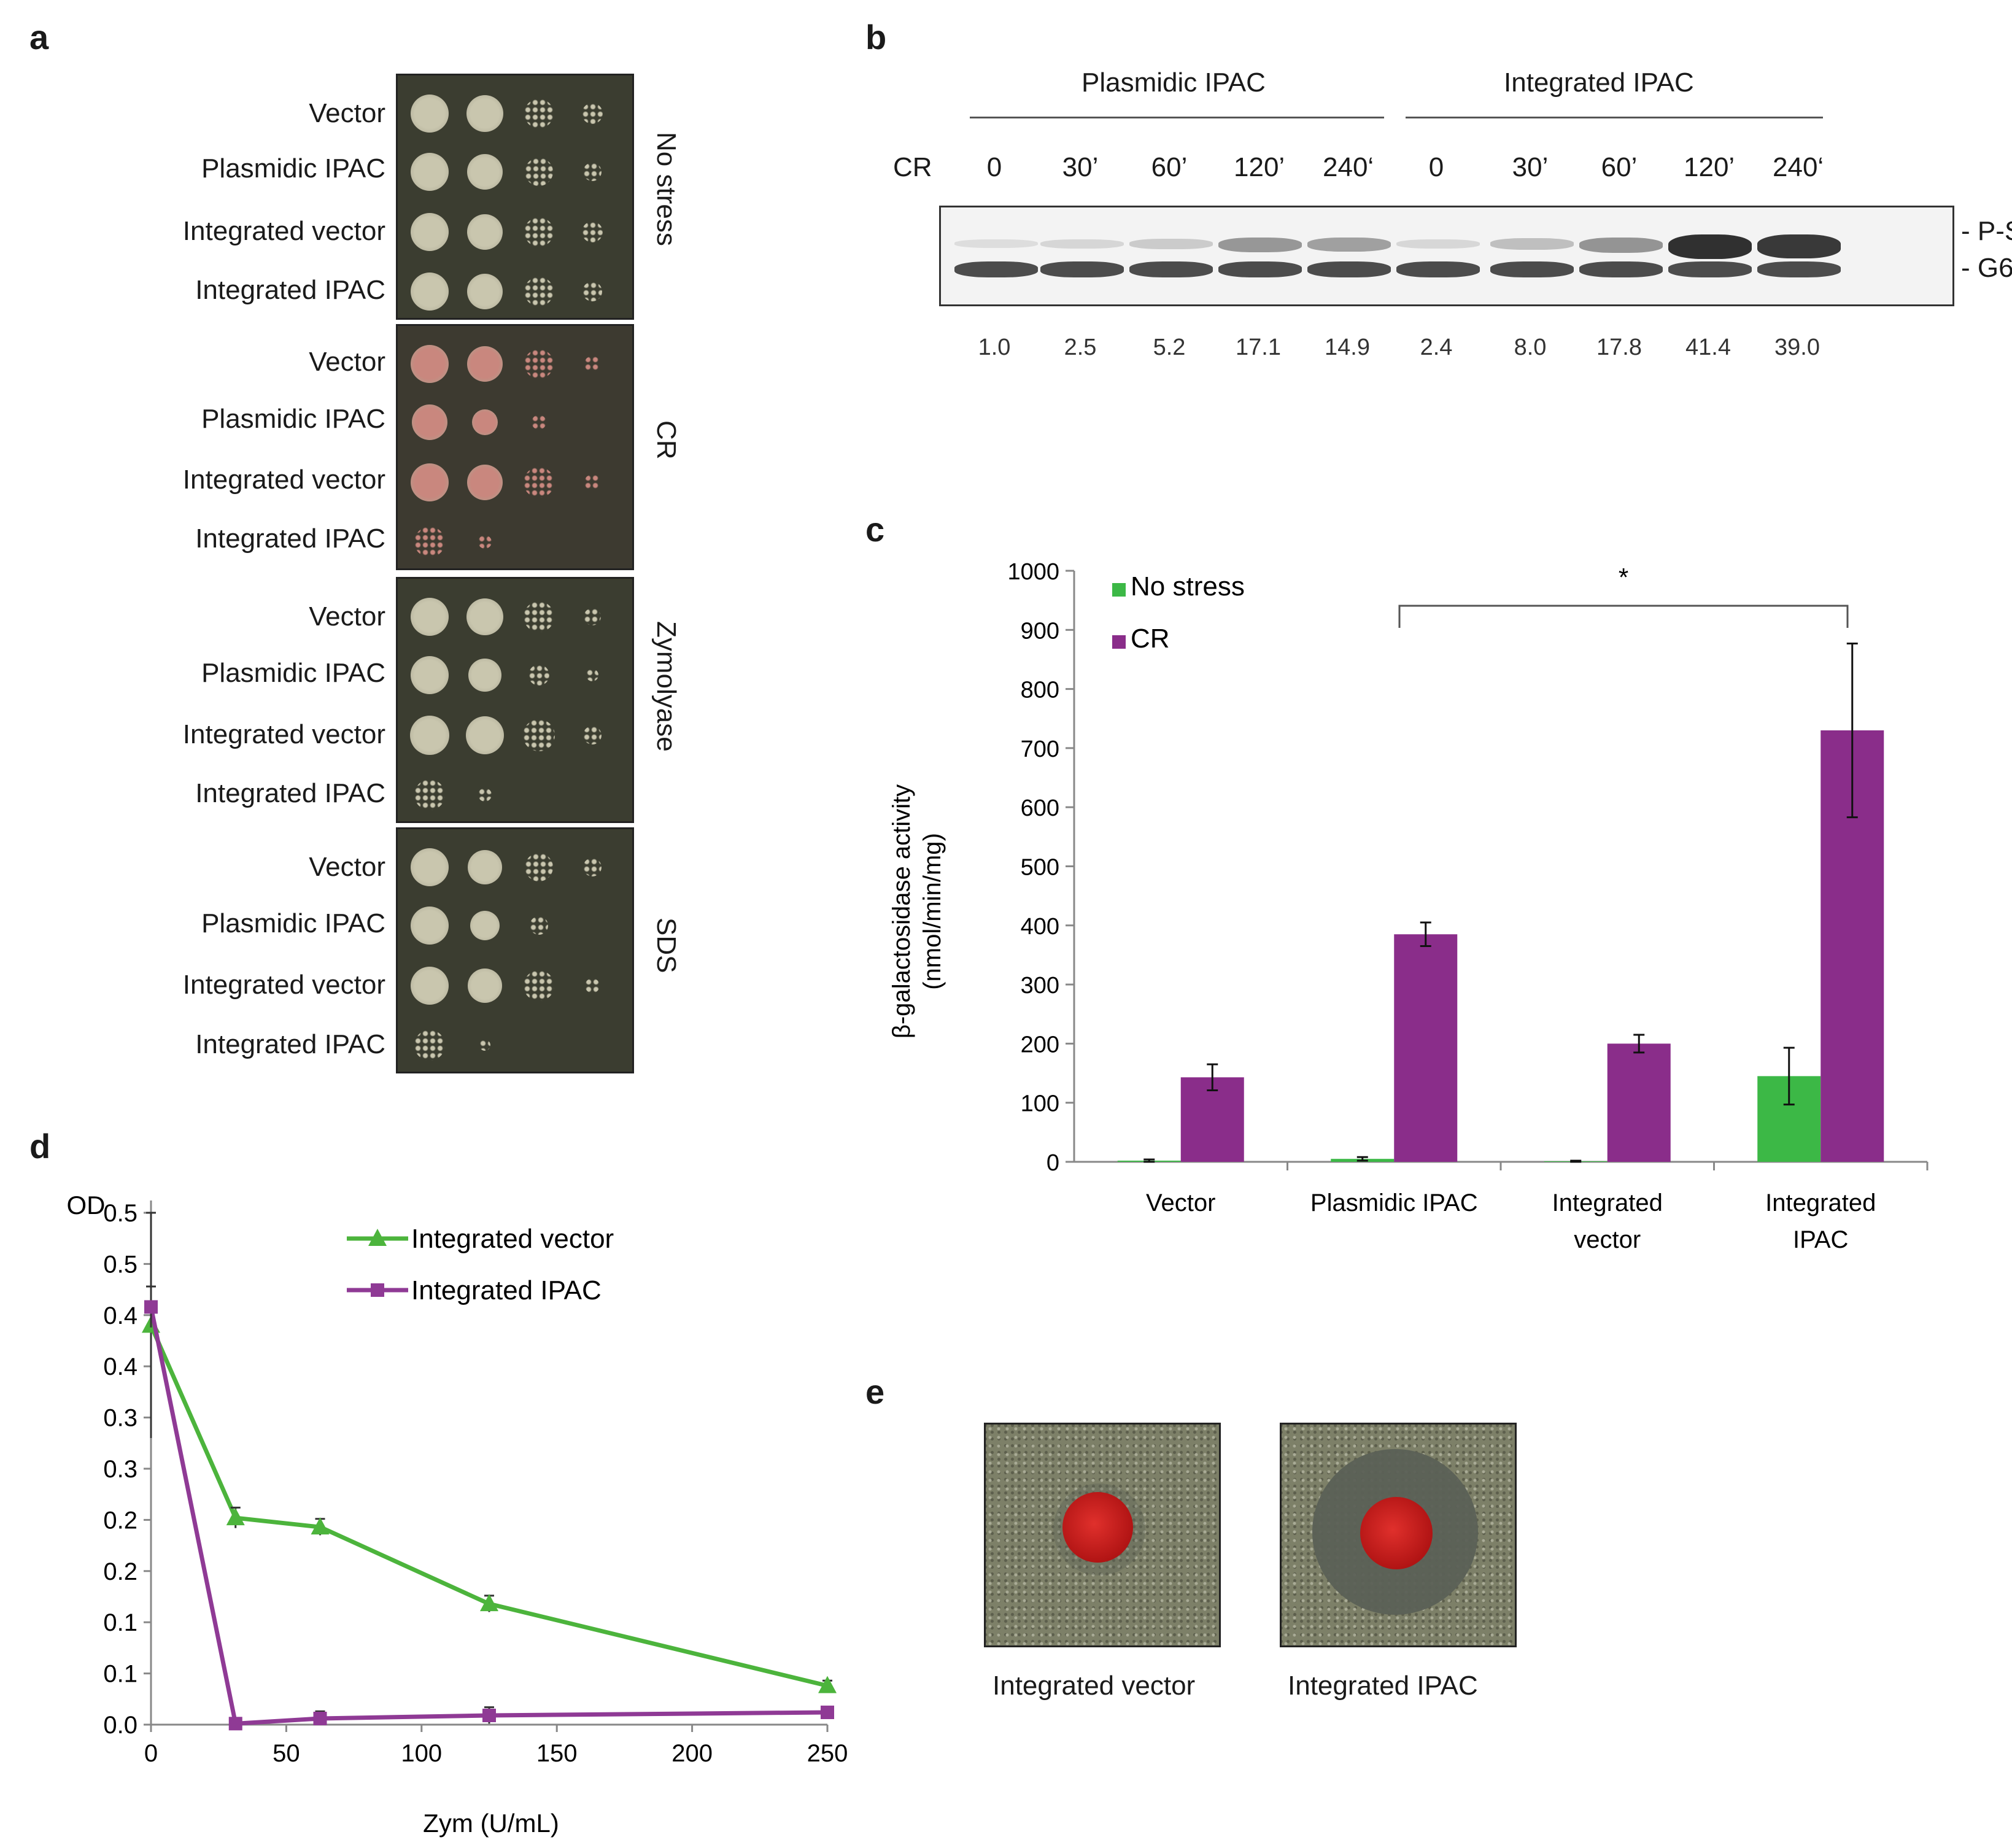  What do you see at coordinates (1530, 347) in the screenshot?
I see `quant-value: 8.0` at bounding box center [1530, 347].